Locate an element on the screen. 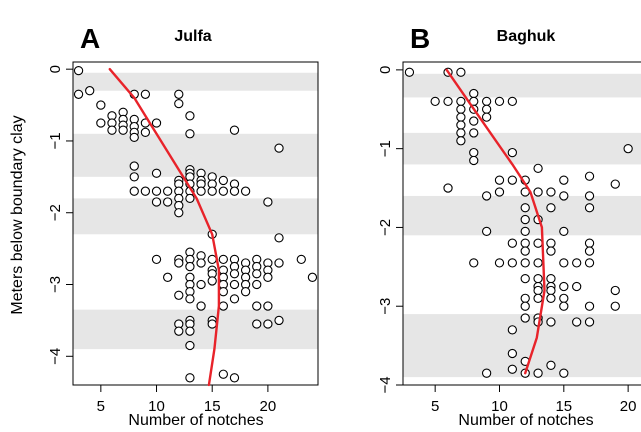 The height and width of the screenshot is (432, 641). y-tick-label-a-2: −2 is located at coordinates (55, 212).